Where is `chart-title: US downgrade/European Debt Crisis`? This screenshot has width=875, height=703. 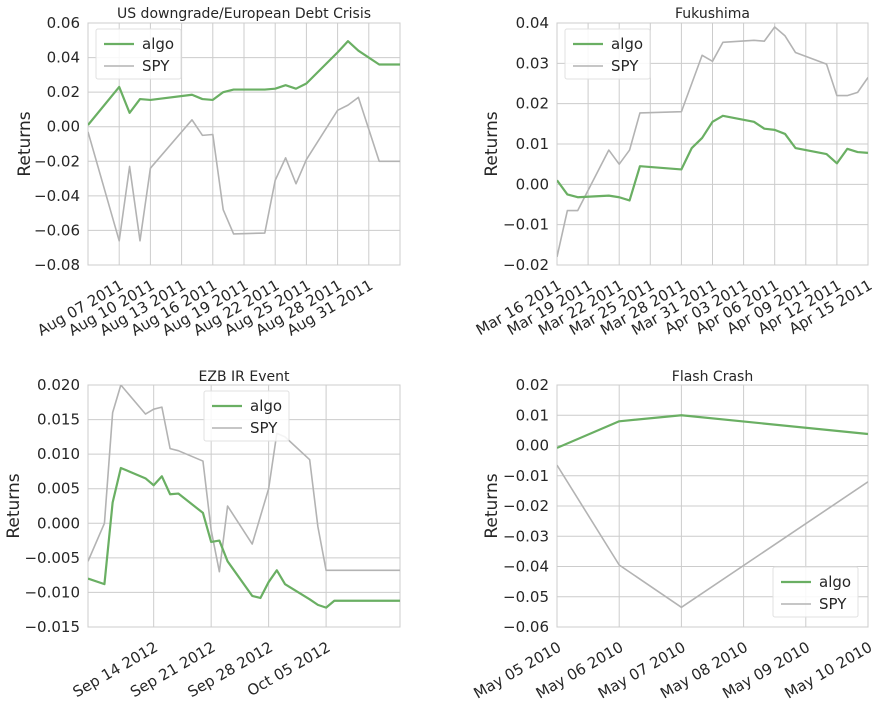 chart-title: US downgrade/European Debt Crisis is located at coordinates (244, 14).